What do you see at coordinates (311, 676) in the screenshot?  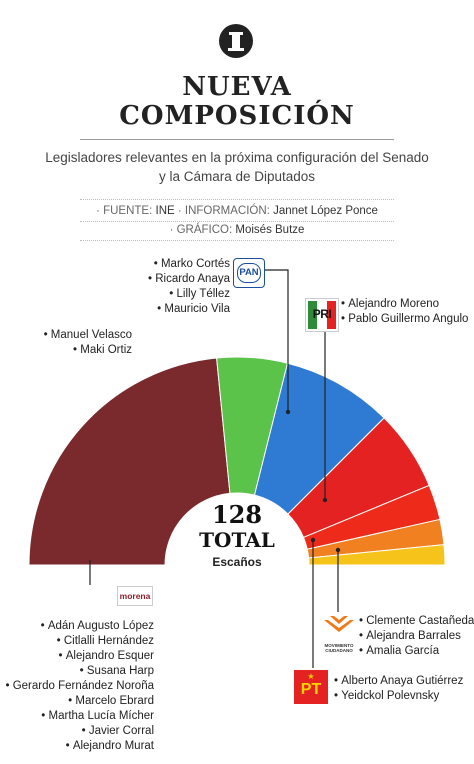 I see `star-icon: ★` at bounding box center [311, 676].